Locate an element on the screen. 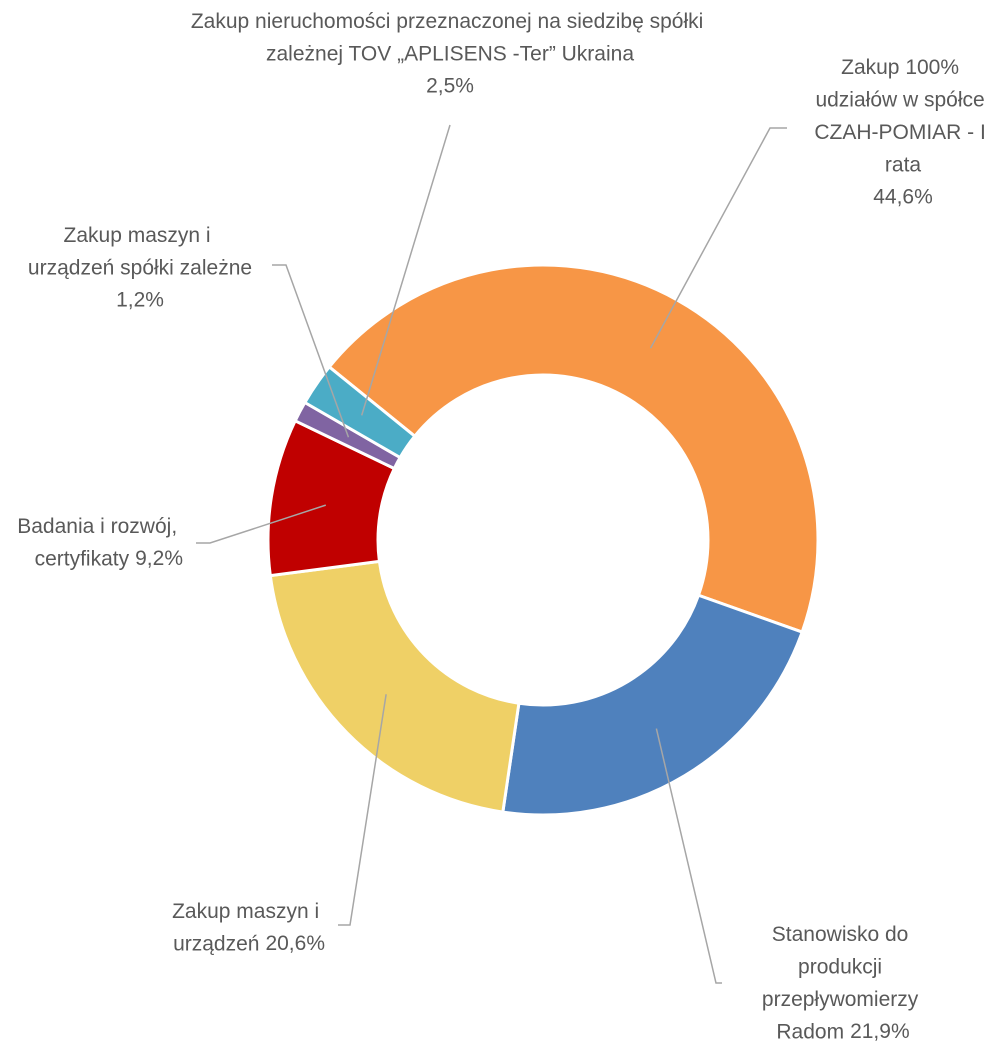 The image size is (1004, 1042). label-line: udziałów w spółce is located at coordinates (902, 99).